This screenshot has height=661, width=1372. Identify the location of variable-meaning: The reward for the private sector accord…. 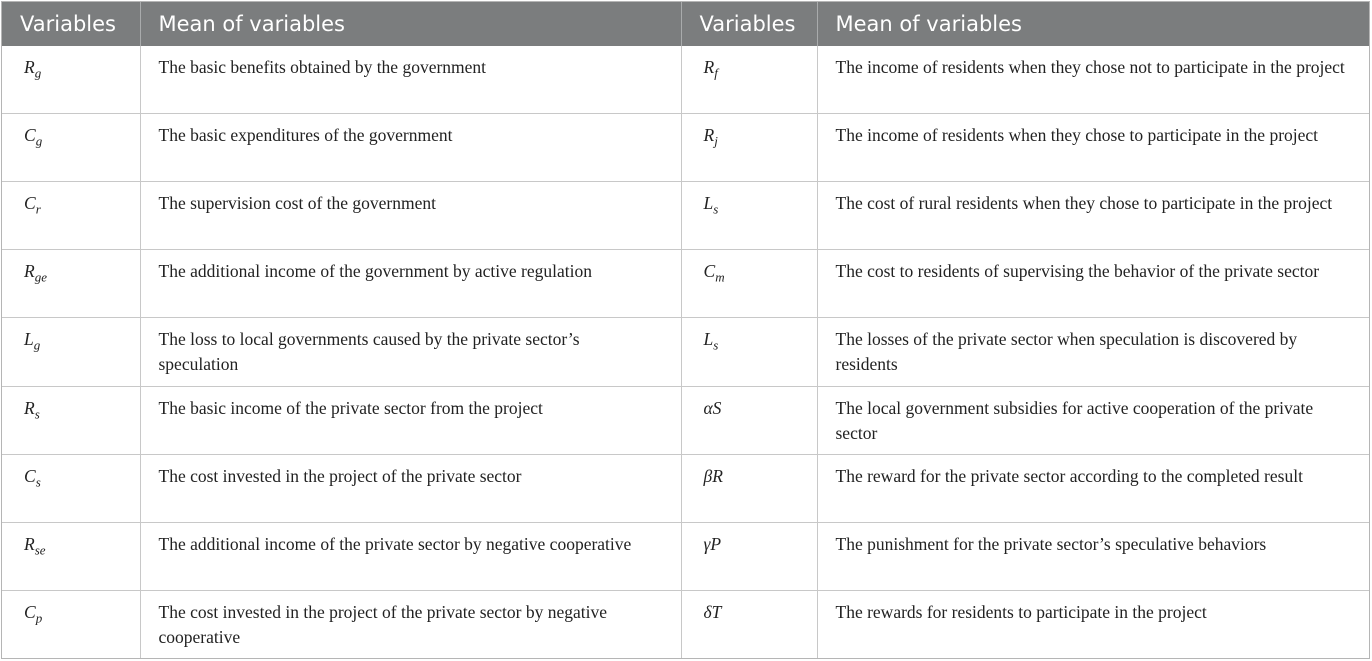
(1093, 488).